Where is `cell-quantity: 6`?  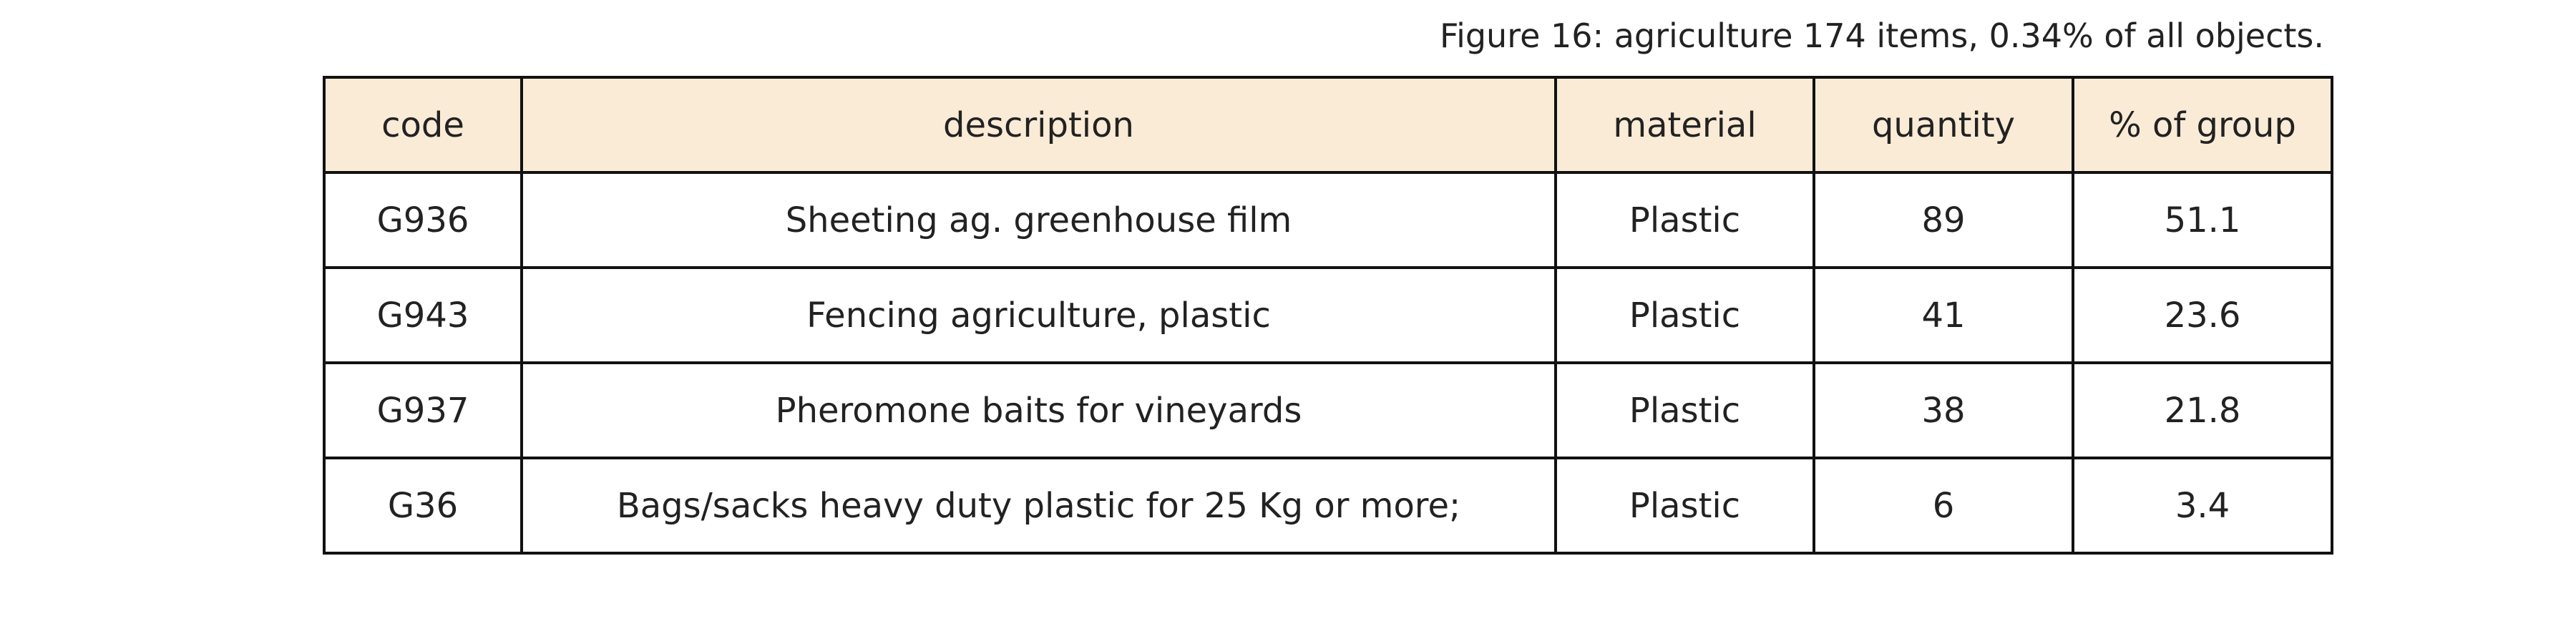 cell-quantity: 6 is located at coordinates (1943, 506).